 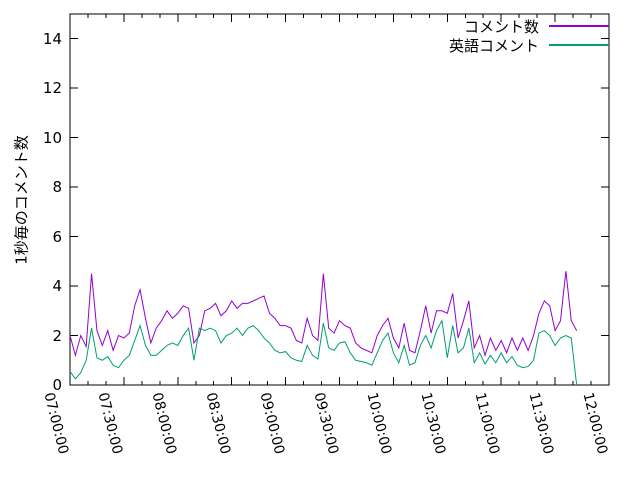 What do you see at coordinates (501, 26) in the screenshot?
I see `legend-label: コメント数` at bounding box center [501, 26].